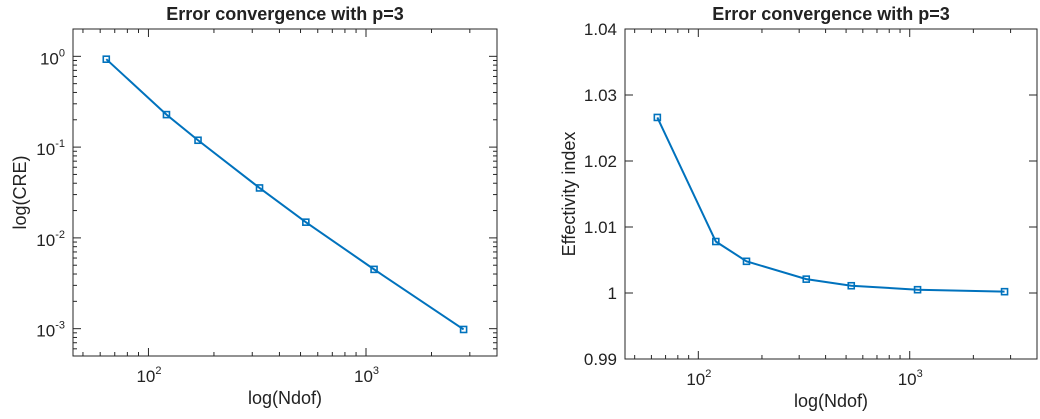 This screenshot has width=1040, height=419. What do you see at coordinates (50, 330) in the screenshot?
I see `y-tick-label: 10⁻³` at bounding box center [50, 330].